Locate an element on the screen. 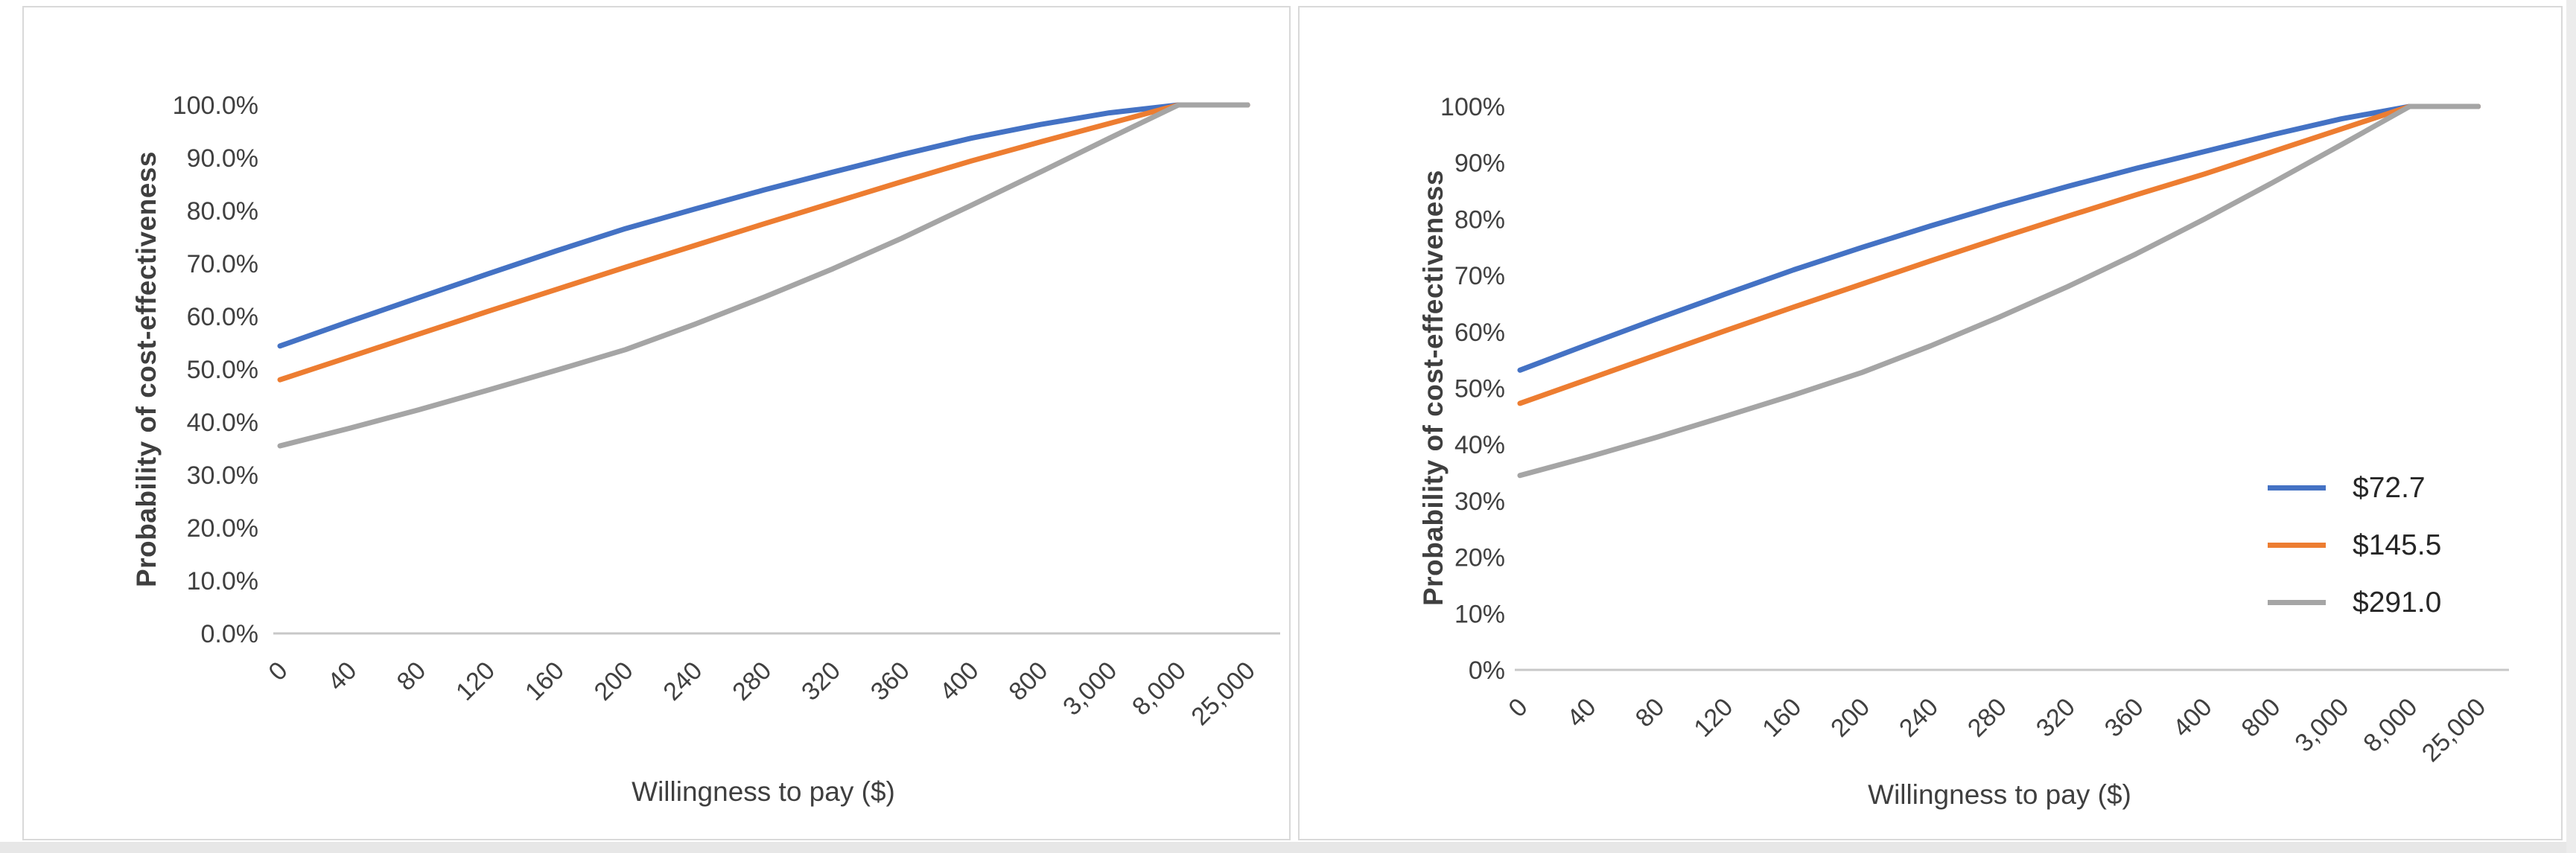  y-tick-label: 80.0% is located at coordinates (222, 212).